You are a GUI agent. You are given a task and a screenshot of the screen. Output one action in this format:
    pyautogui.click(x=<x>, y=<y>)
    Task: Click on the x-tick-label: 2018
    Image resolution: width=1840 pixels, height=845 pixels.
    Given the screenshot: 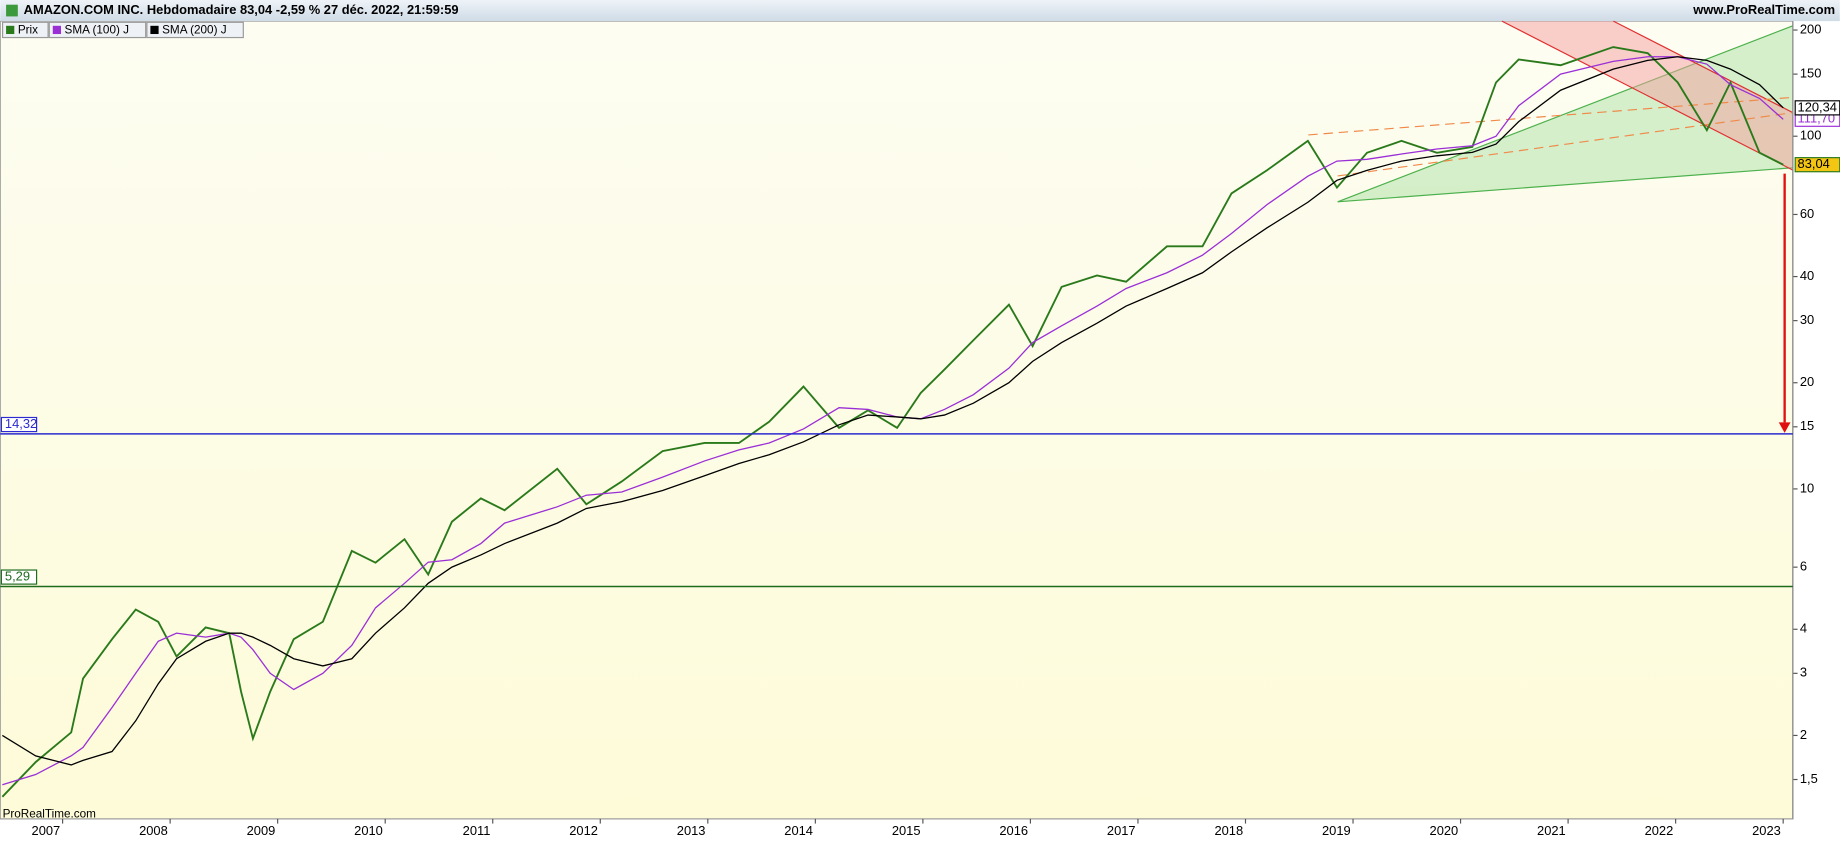 What is the action you would take?
    pyautogui.click(x=1228, y=830)
    